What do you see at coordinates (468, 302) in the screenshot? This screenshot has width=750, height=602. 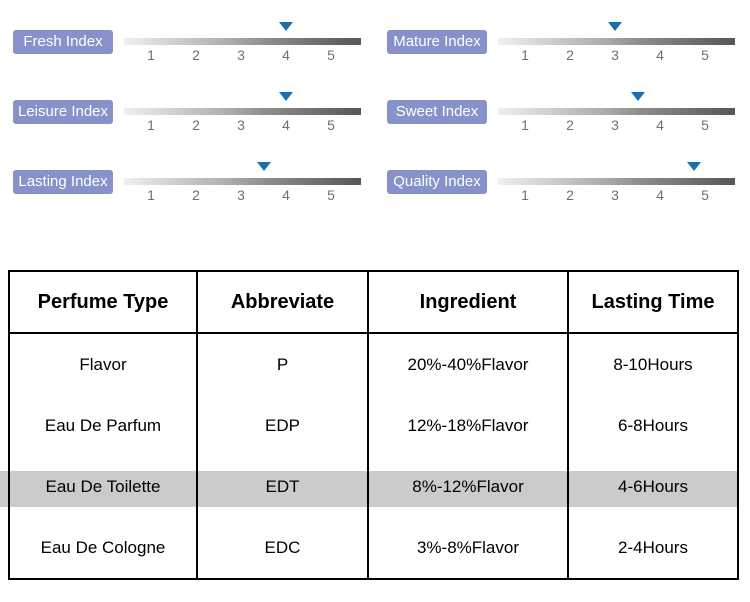 I see `column-header-ingredient: Ingredient` at bounding box center [468, 302].